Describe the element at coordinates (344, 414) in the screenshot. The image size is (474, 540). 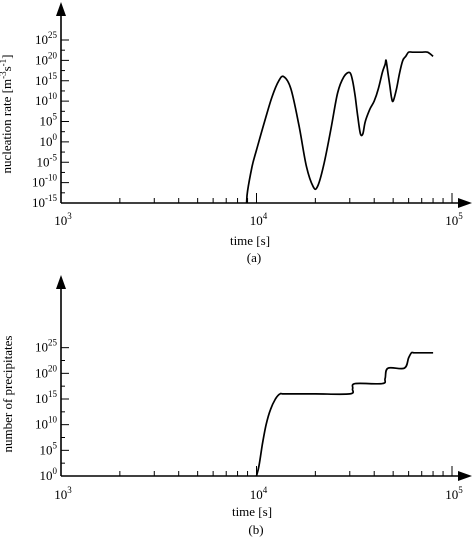
I see `precipitates-line` at that location.